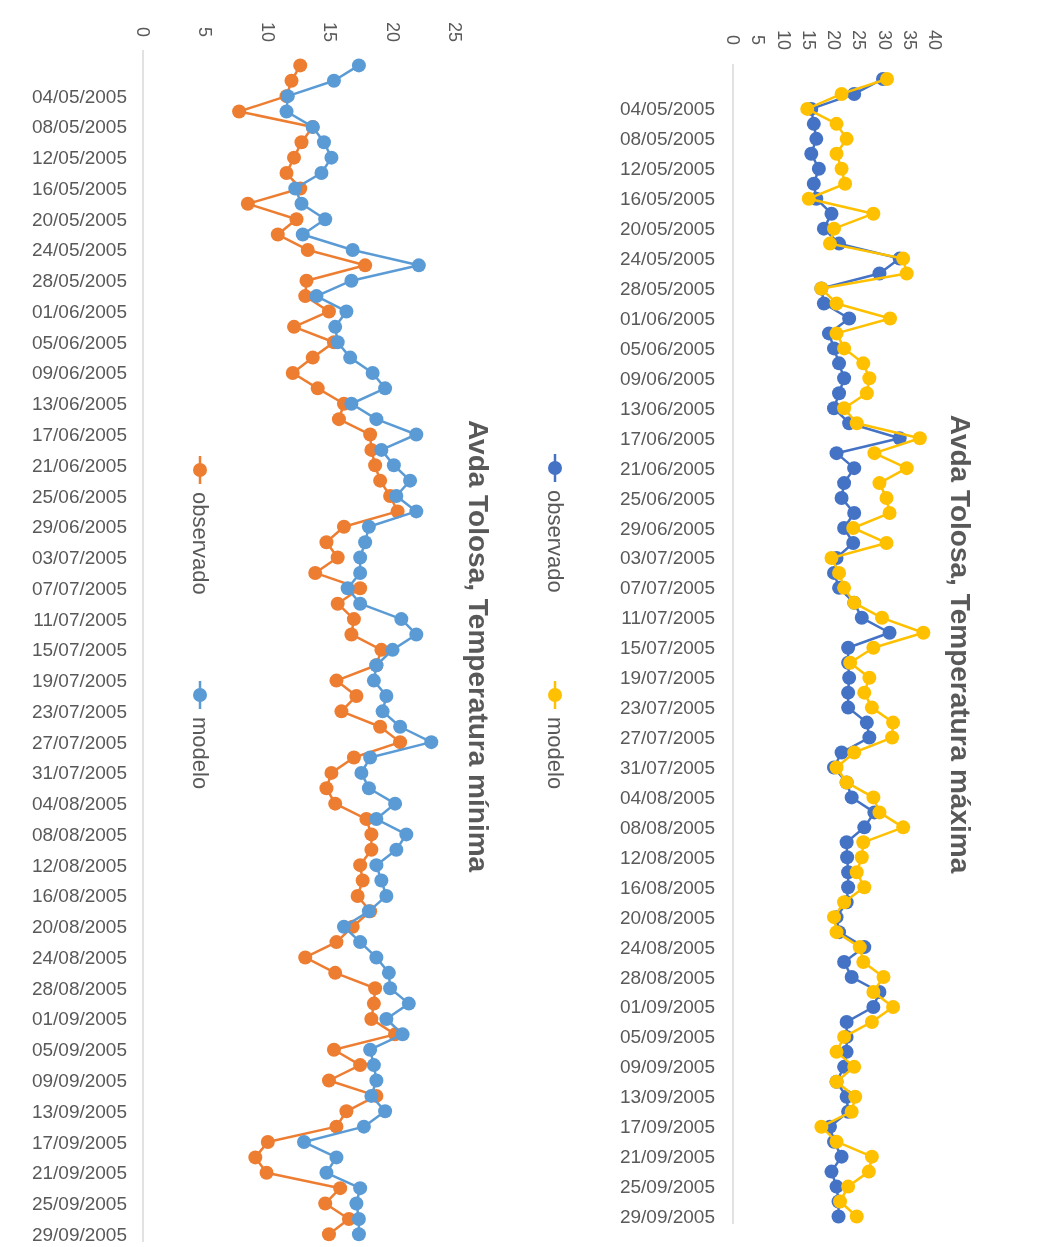 The image size is (1041, 1247). Describe the element at coordinates (960, 644) in the screenshot. I see `text: Avda Tolosa, Temperatura máxima` at that location.